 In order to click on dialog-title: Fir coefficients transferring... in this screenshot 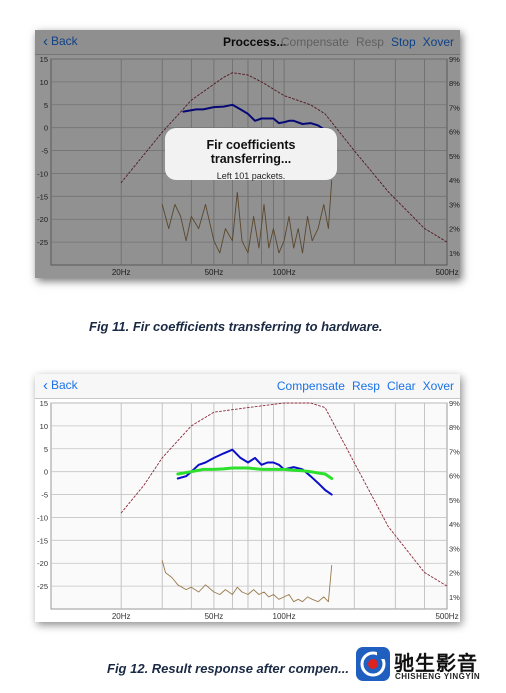, I will do `click(251, 152)`.